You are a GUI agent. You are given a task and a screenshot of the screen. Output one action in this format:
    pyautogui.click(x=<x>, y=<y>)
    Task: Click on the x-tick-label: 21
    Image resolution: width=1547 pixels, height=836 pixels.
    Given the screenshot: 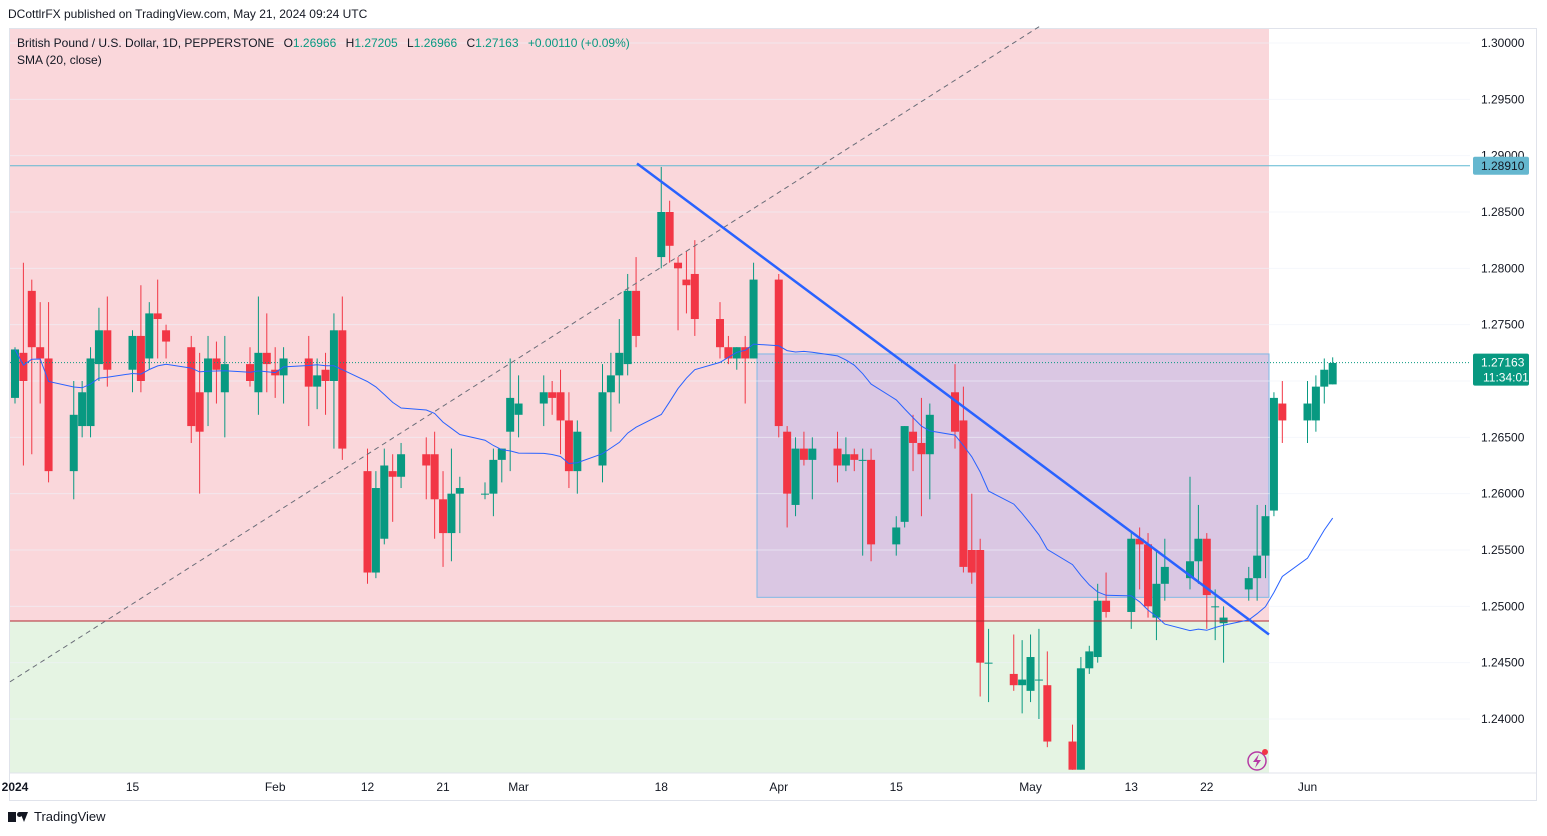 What is the action you would take?
    pyautogui.click(x=443, y=787)
    